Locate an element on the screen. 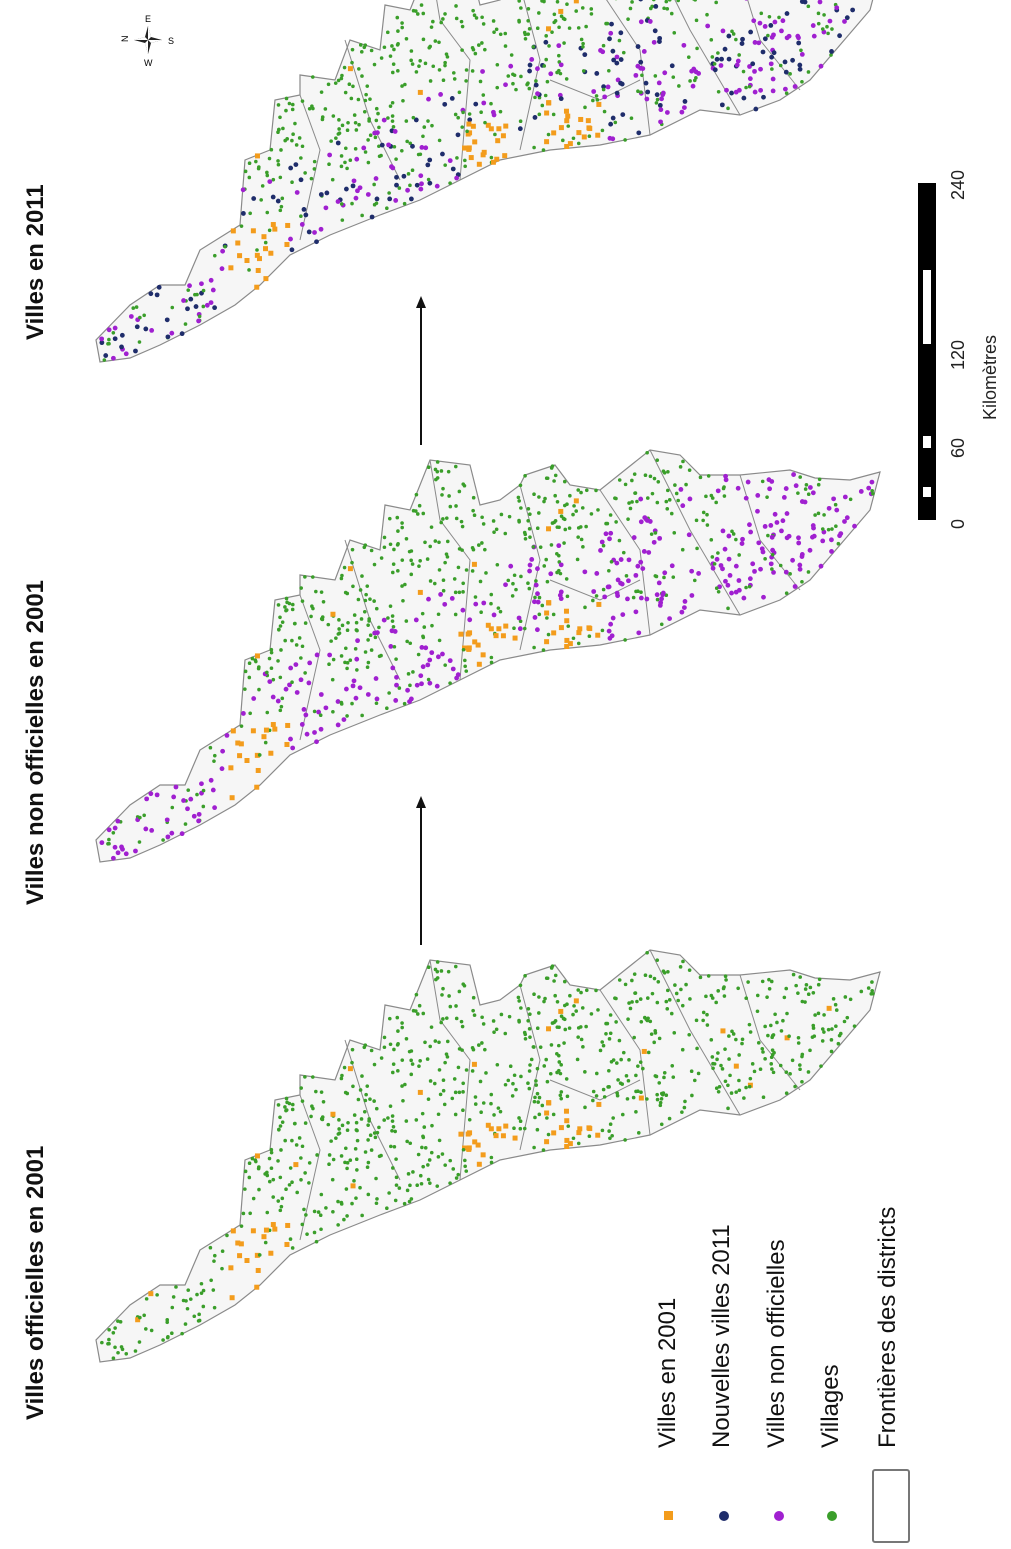 The width and height of the screenshot is (1011, 1549). district-border is located at coordinates (453, 90).